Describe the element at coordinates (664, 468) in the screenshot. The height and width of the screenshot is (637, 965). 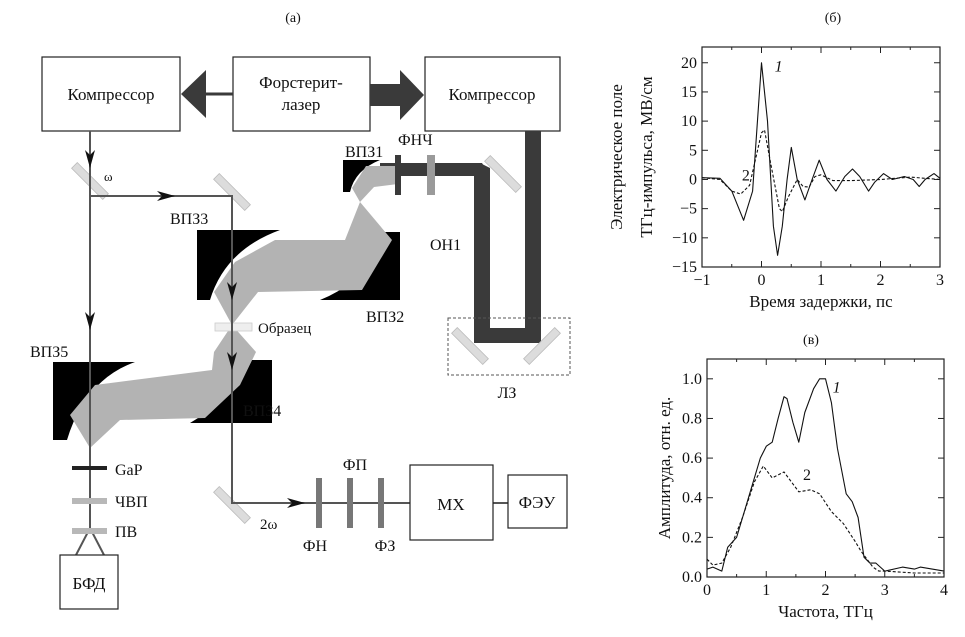
I see `y-axis-label: Амплитуда, отн. ед.` at that location.